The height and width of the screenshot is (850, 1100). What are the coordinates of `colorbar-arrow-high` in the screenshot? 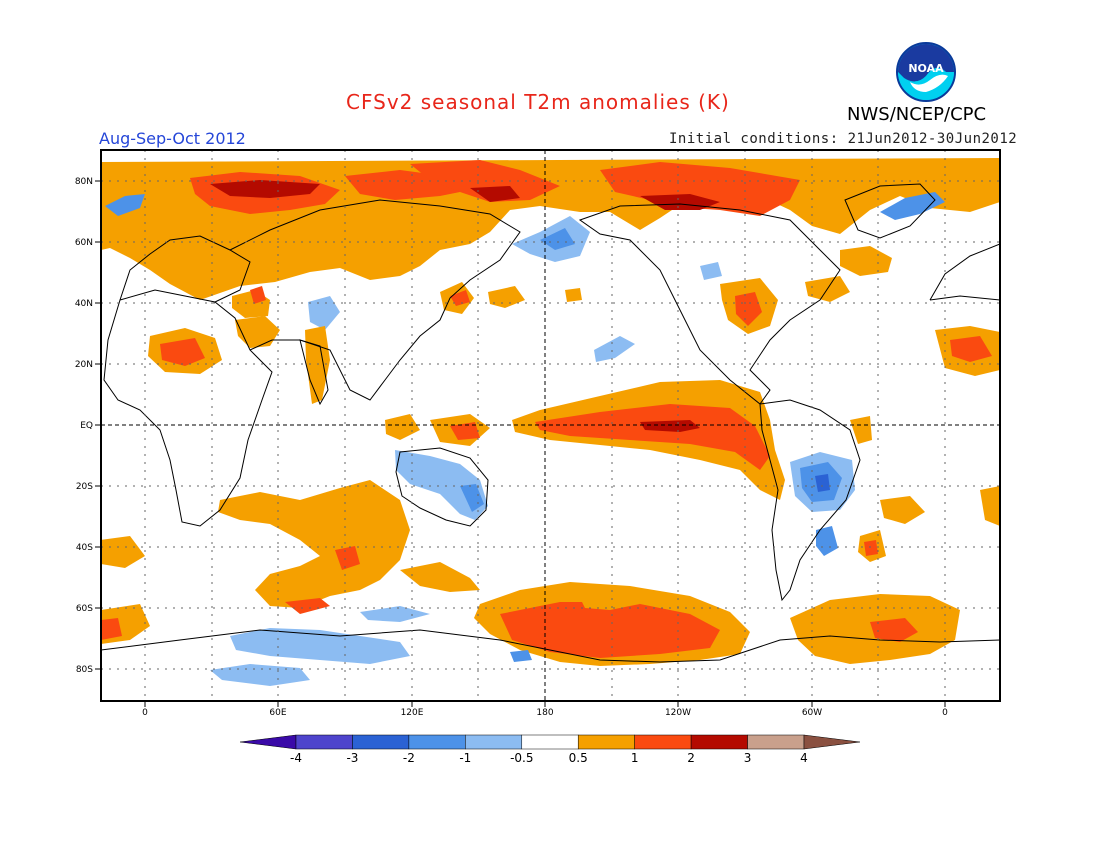 It's located at (832, 742).